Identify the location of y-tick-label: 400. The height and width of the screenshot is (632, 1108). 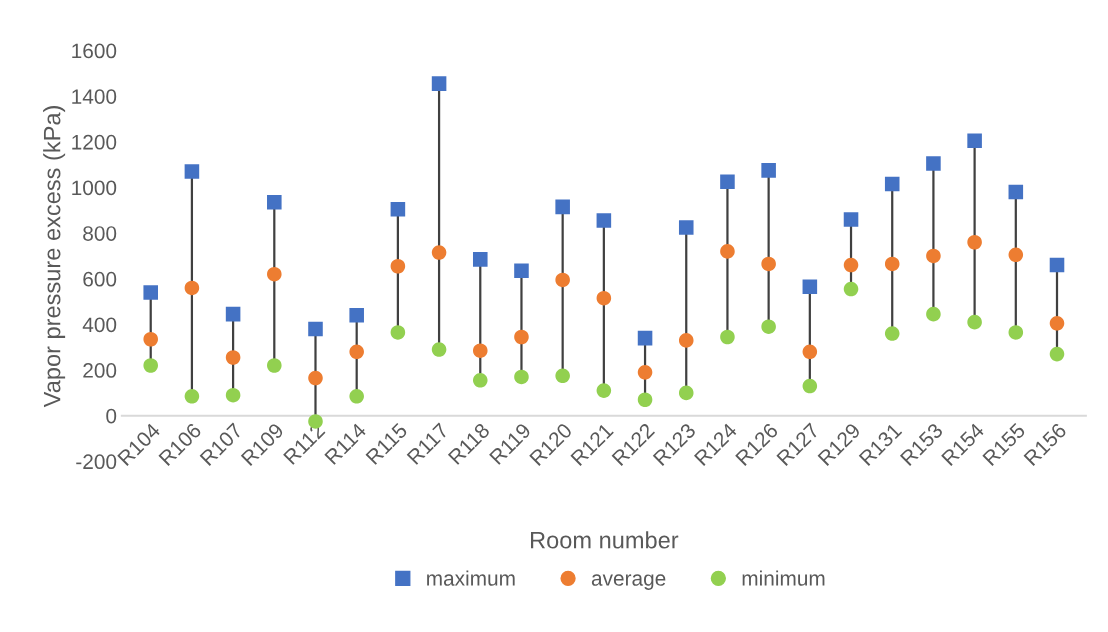
(99, 325).